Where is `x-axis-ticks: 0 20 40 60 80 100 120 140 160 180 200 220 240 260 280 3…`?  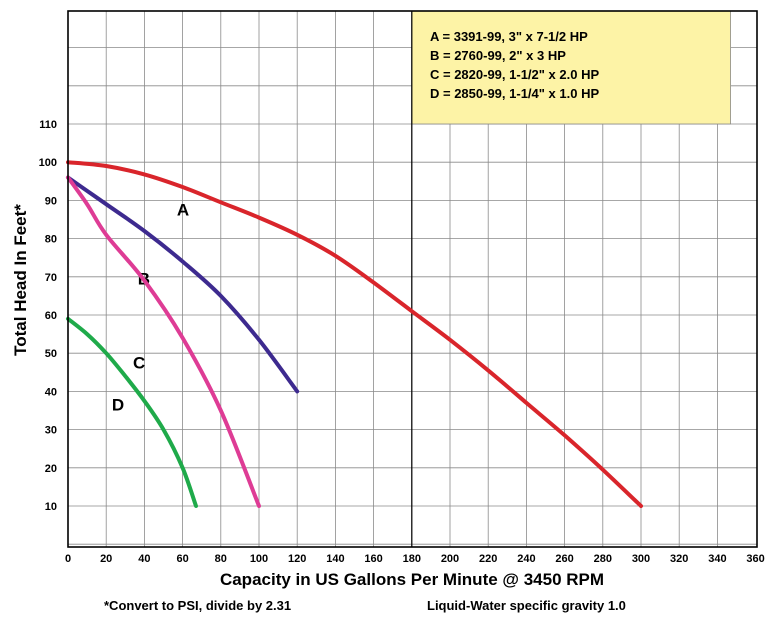
x-axis-ticks: 0 20 40 60 80 100 120 140 160 180 200 220 240 260 280 3… is located at coordinates (415, 559).